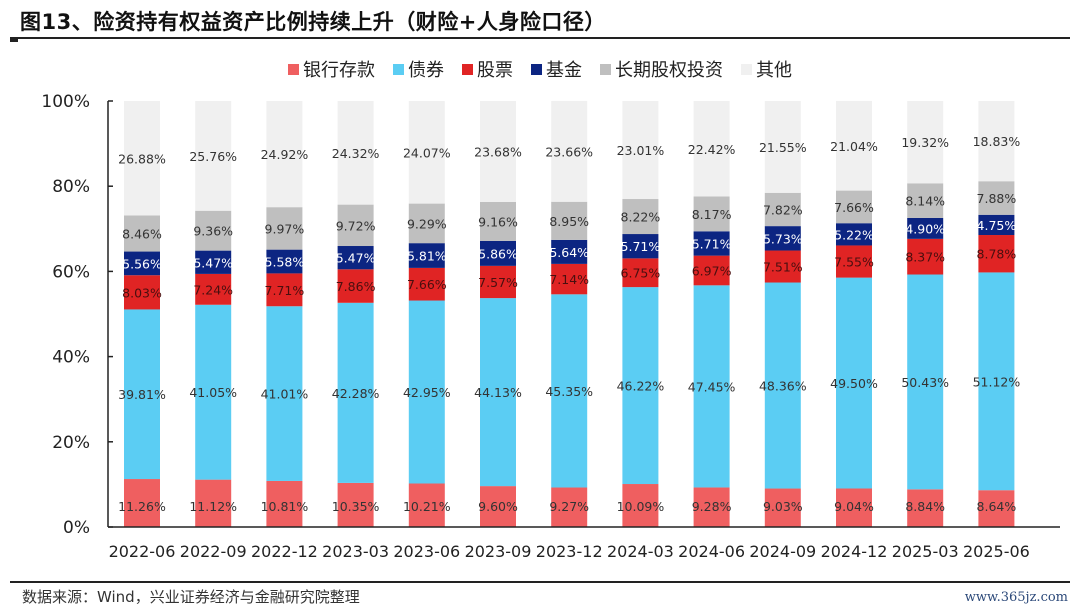 This screenshot has height=610, width=1080. Describe the element at coordinates (65, 102) in the screenshot. I see `y-tick-label: 100%` at that location.